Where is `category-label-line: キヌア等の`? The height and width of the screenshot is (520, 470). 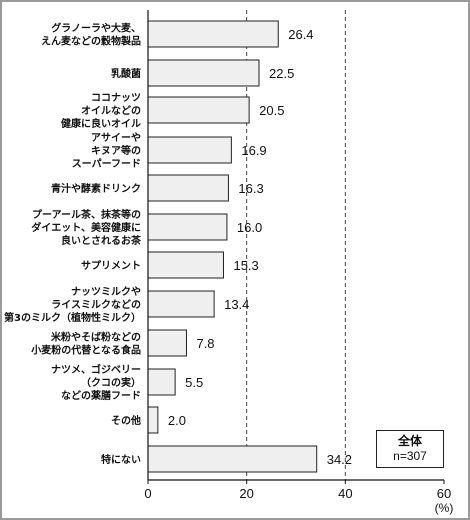
category-label-line: キヌア等の is located at coordinates (116, 150).